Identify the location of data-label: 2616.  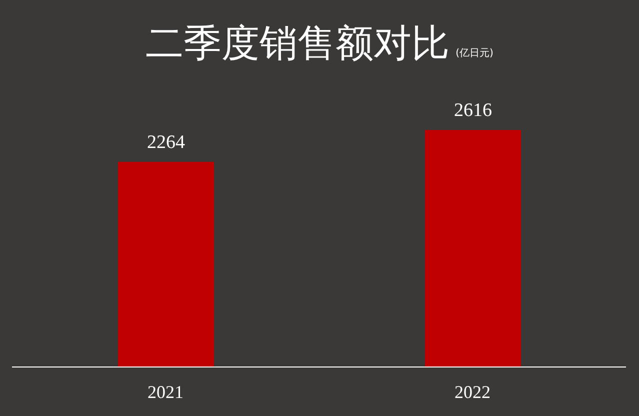
(473, 110).